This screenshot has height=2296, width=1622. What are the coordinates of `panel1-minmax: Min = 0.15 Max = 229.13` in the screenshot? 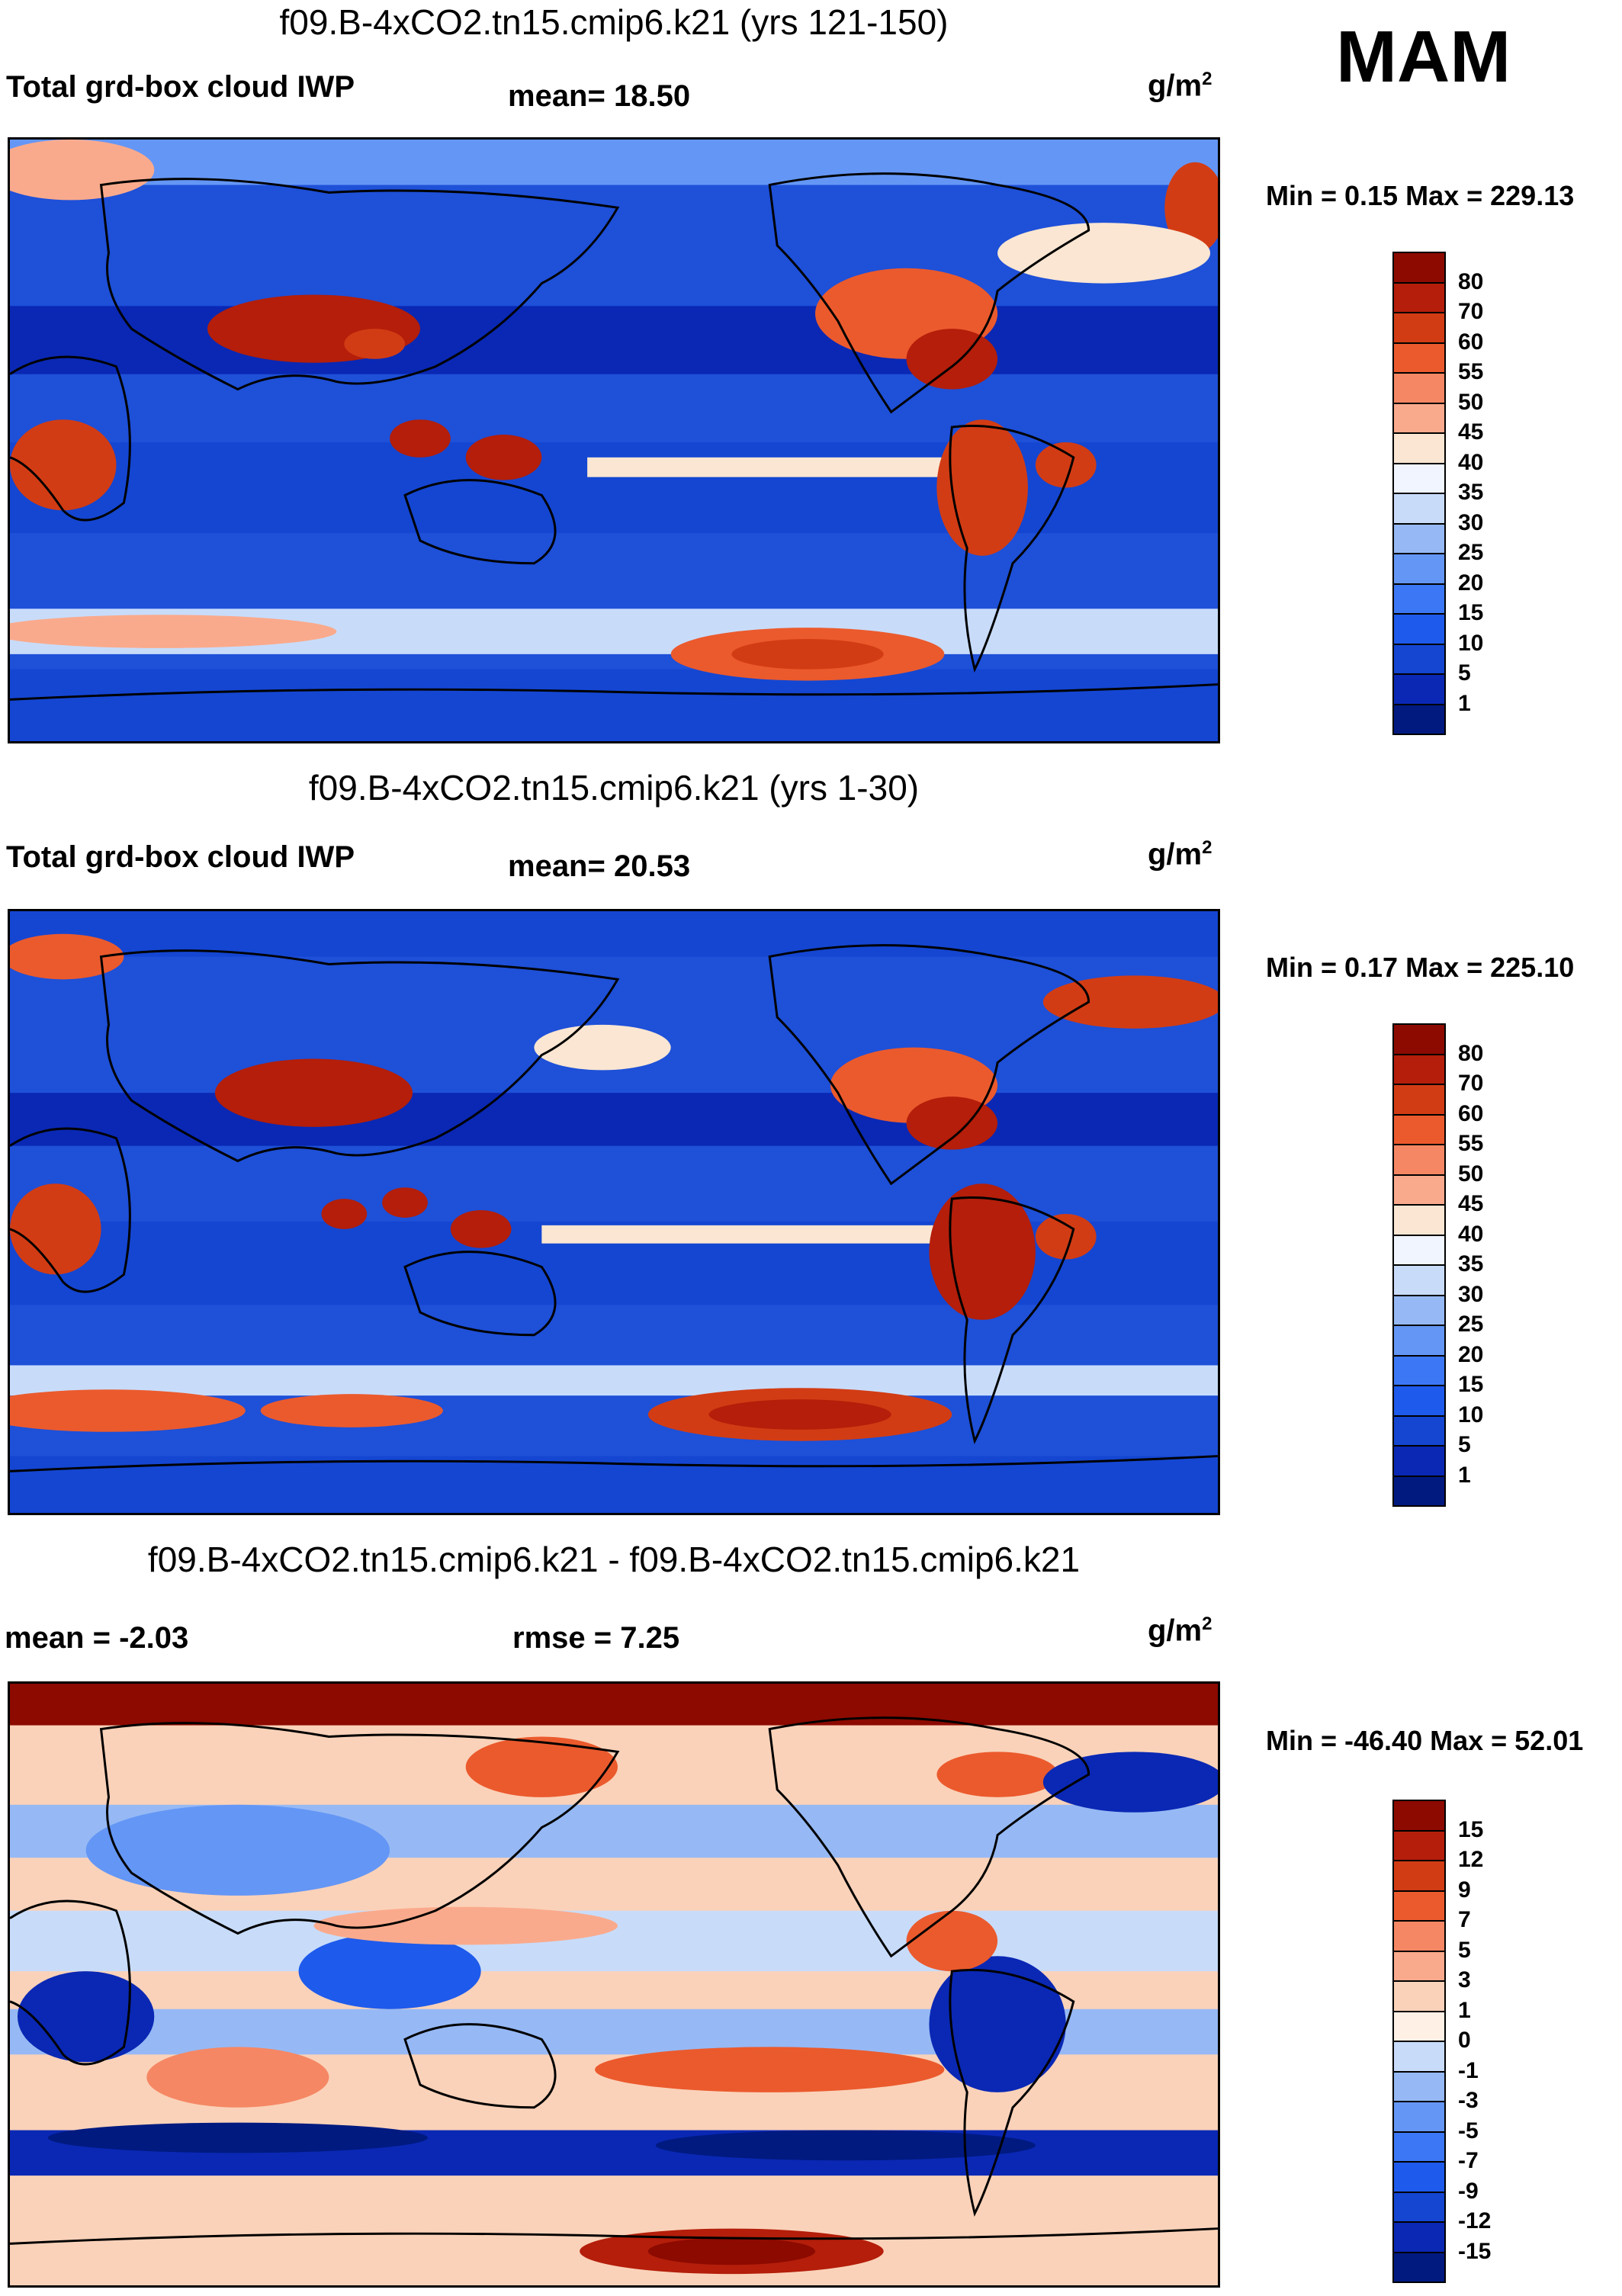 It's located at (1421, 195).